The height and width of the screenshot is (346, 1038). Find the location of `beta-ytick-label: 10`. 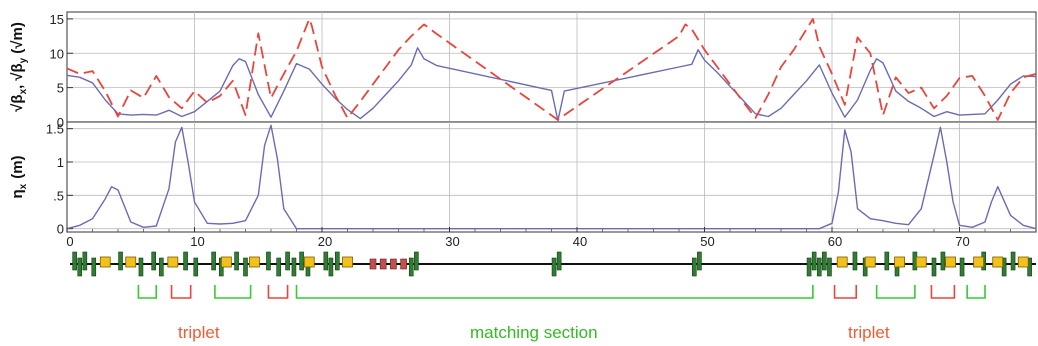

beta-ytick-label: 10 is located at coordinates (57, 53).